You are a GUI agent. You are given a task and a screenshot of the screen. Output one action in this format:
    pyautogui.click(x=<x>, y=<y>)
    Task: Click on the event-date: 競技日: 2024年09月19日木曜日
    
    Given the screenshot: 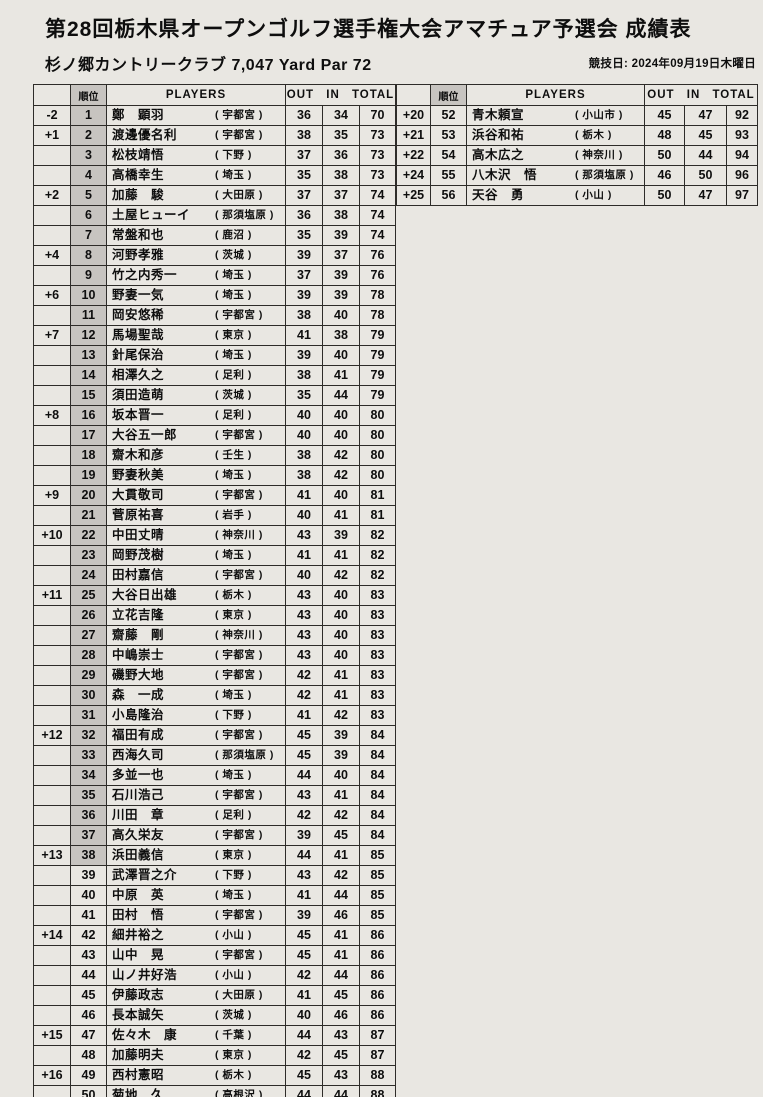 What is the action you would take?
    pyautogui.click(x=672, y=64)
    